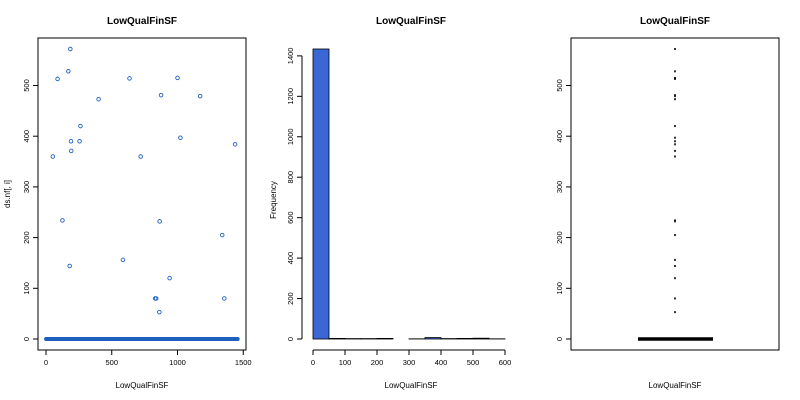 The width and height of the screenshot is (800, 400). Describe the element at coordinates (26, 237) in the screenshot. I see `scatter-y-tick-label: 200` at that location.